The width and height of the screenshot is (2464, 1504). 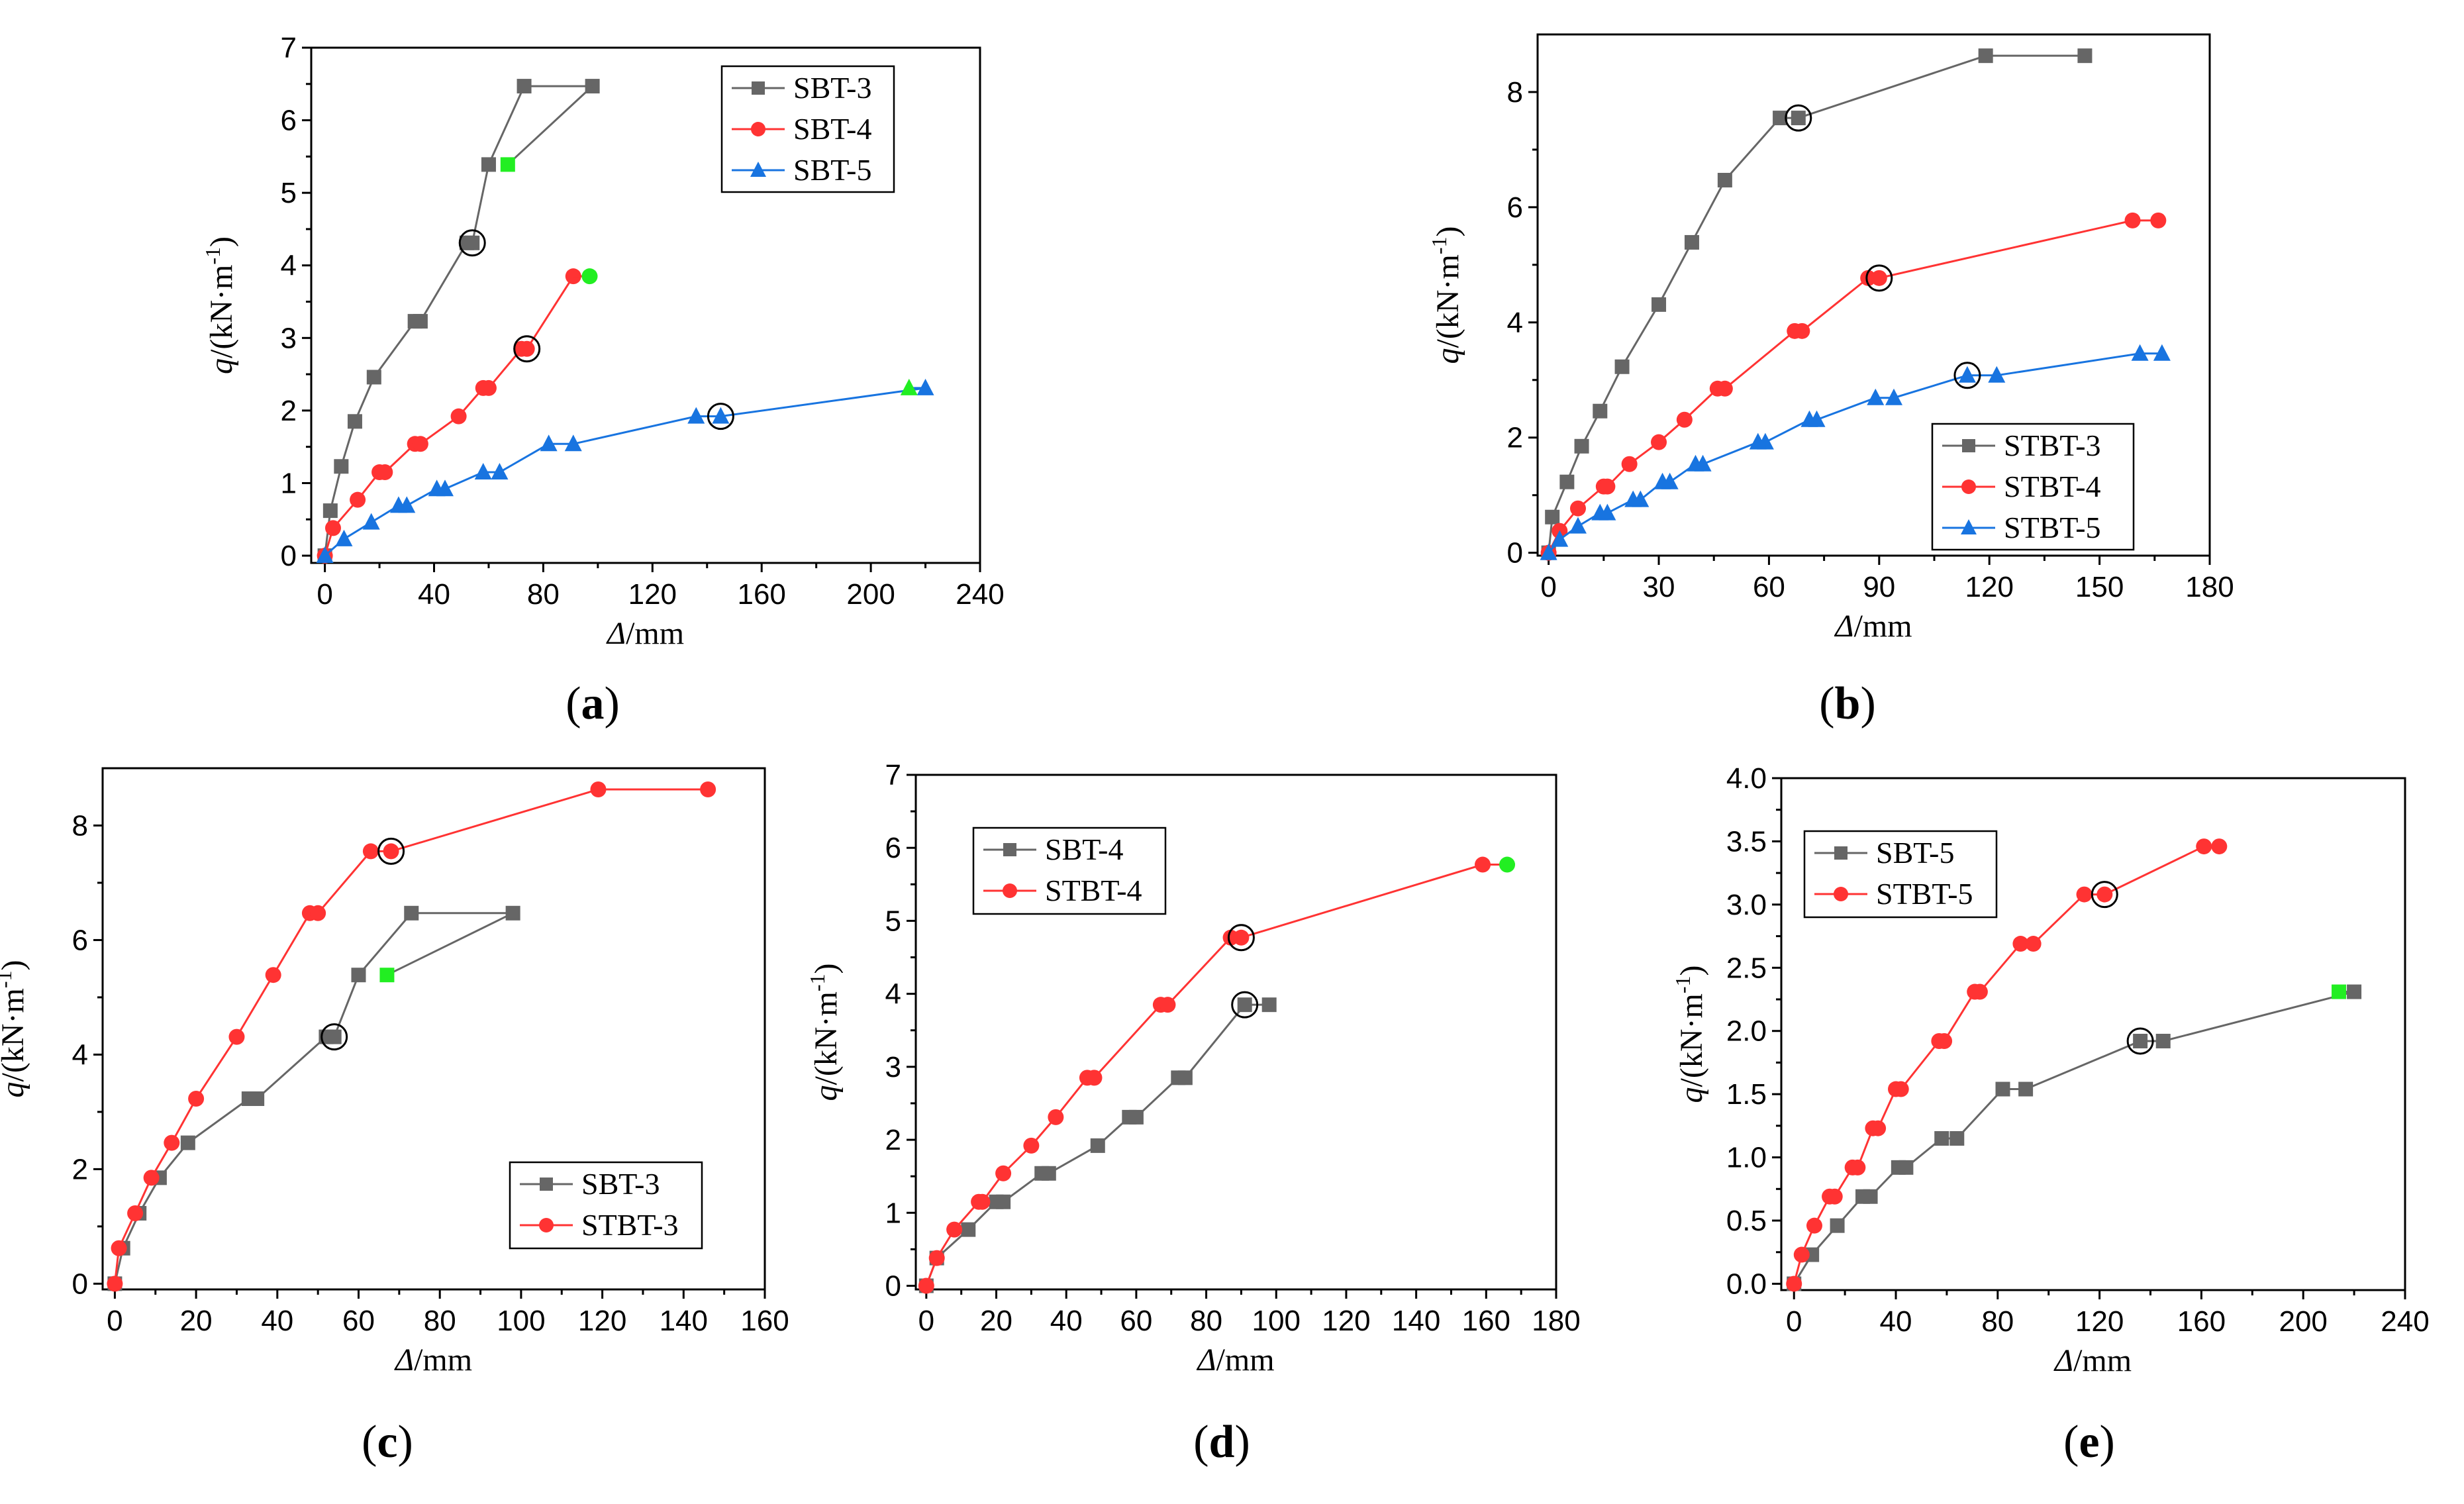 I want to click on y-tick-label: 1.5, so click(x=1746, y=1094).